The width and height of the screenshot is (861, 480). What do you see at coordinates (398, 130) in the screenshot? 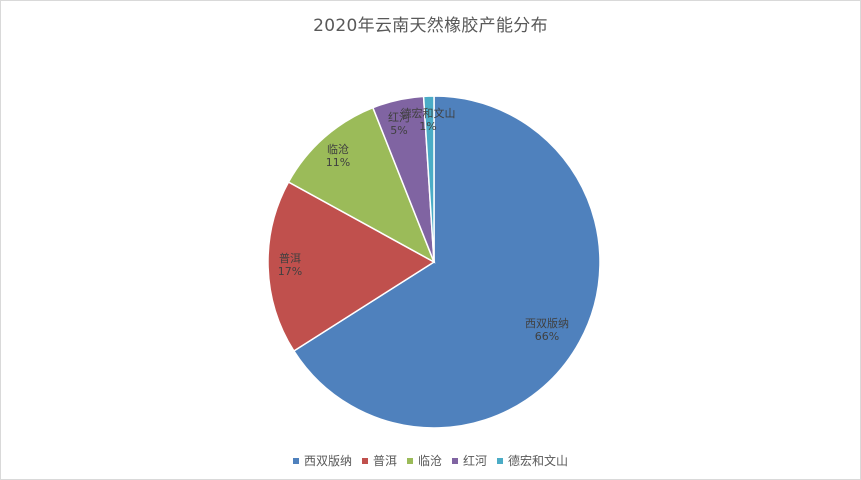
I see `slice-percent-label: 5%` at bounding box center [398, 130].